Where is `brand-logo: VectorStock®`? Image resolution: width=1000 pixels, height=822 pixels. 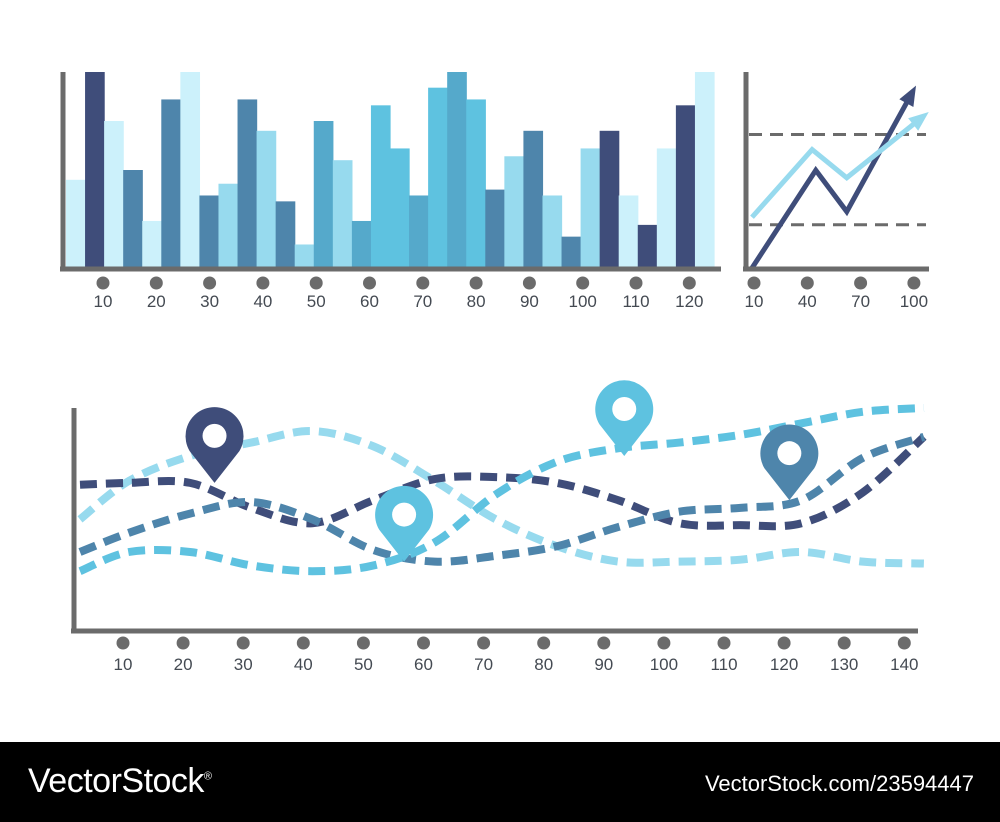
brand-logo: VectorStock® is located at coordinates (120, 781).